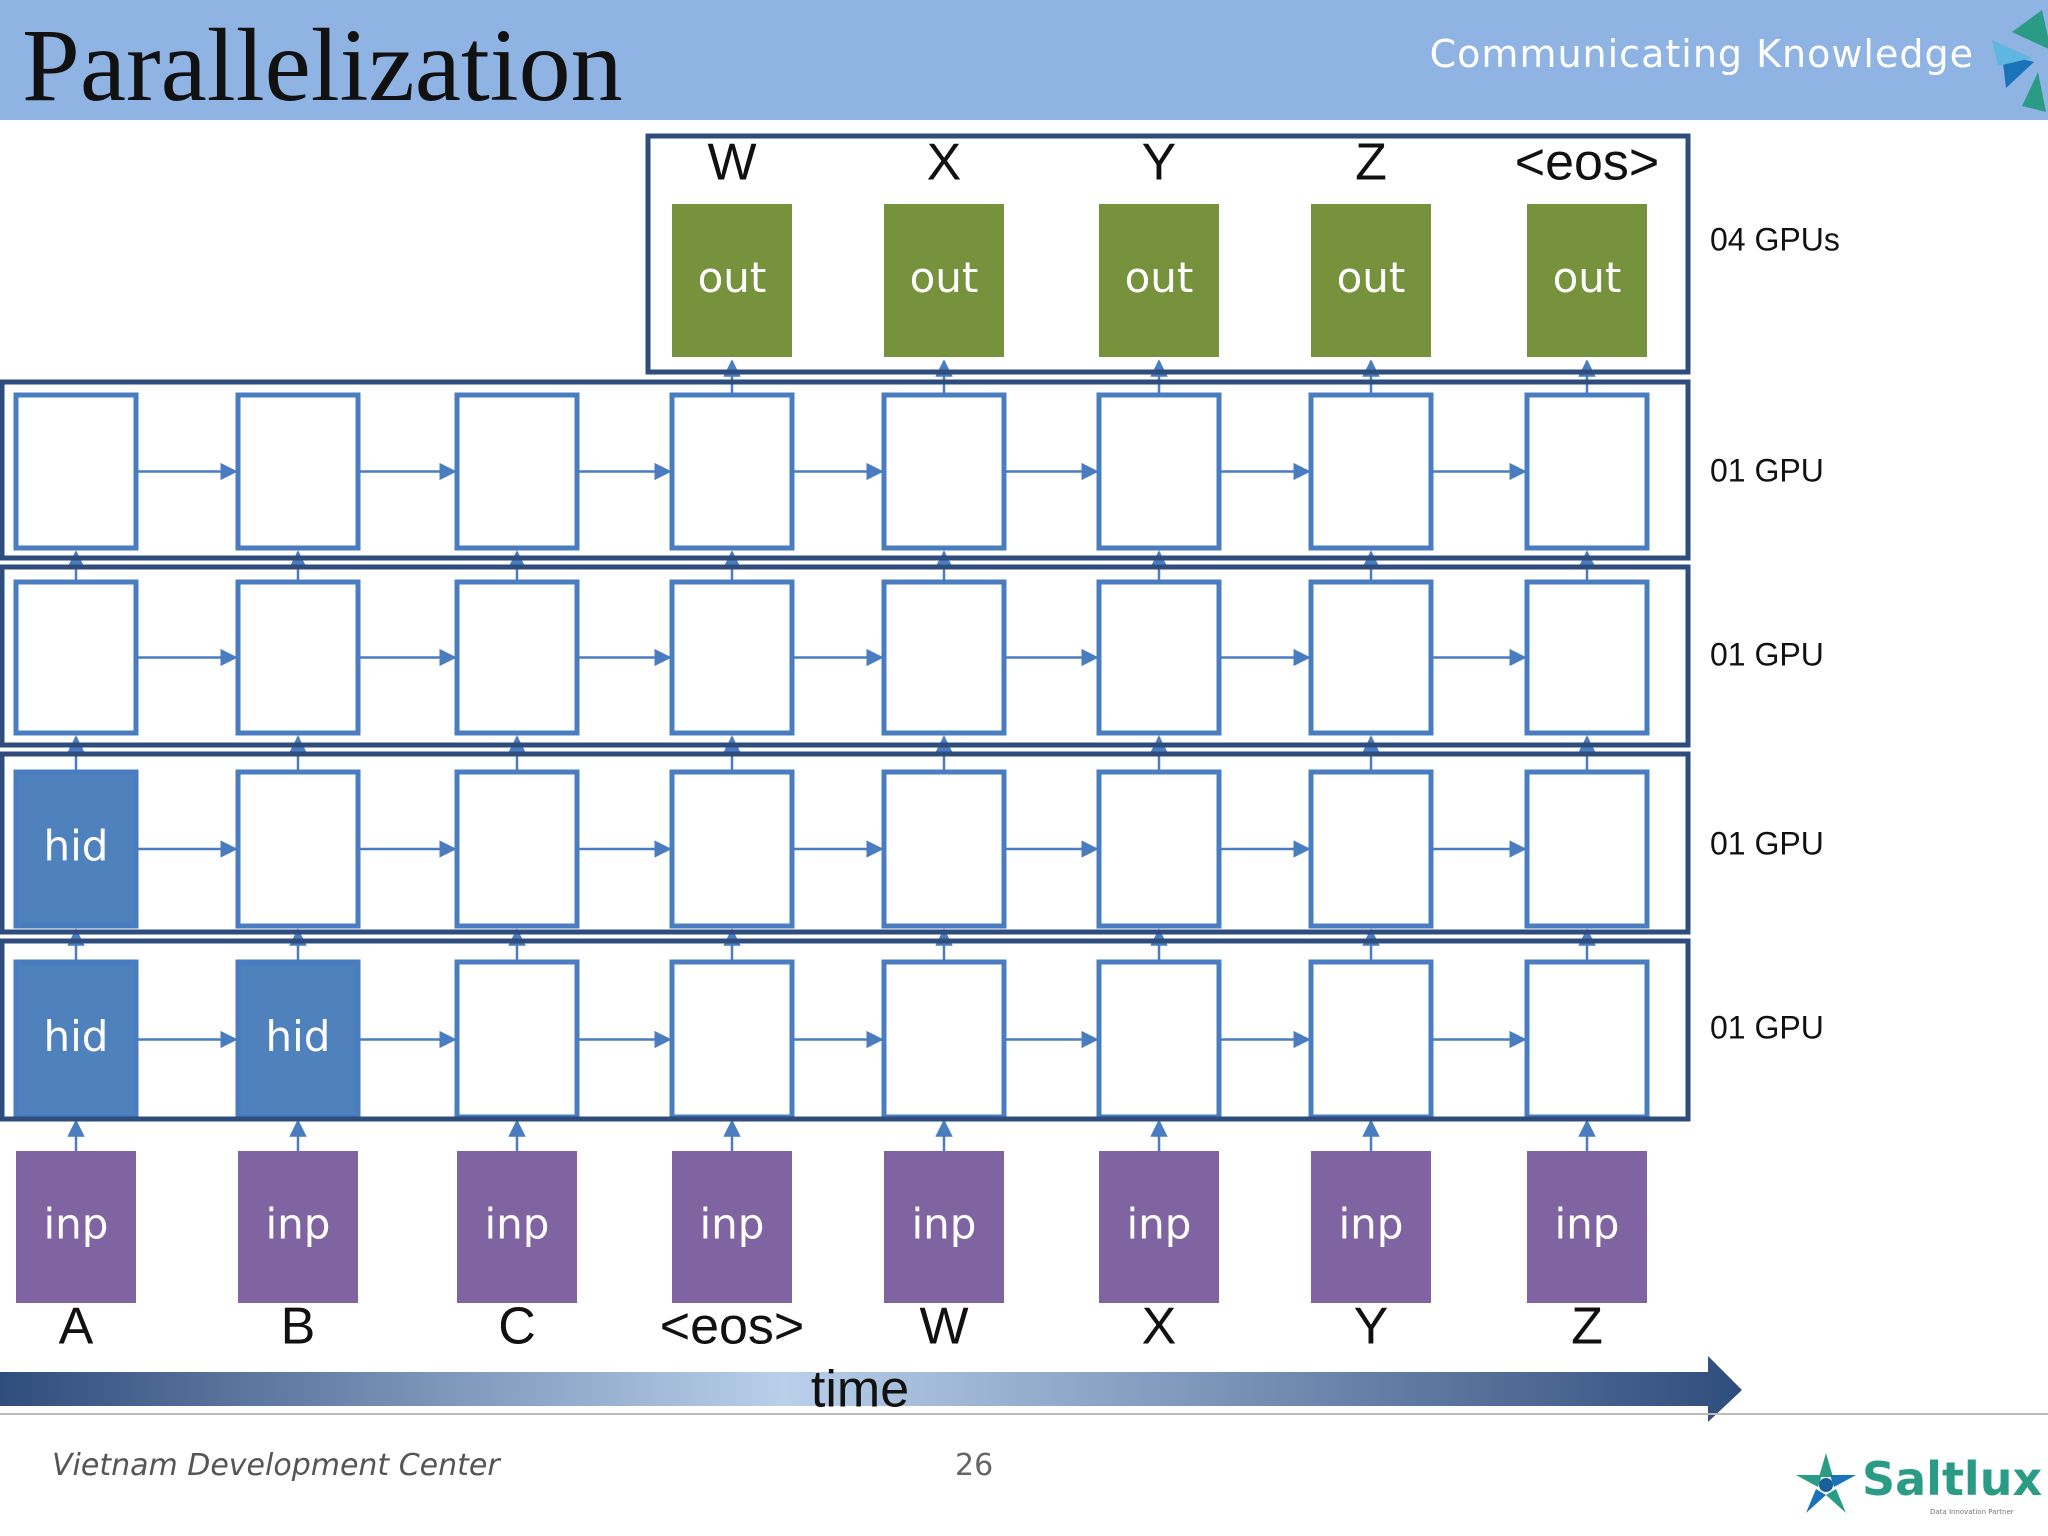 This screenshot has width=2048, height=1536. I want to click on header-tagline: Communicating Knowledge, so click(1701, 54).